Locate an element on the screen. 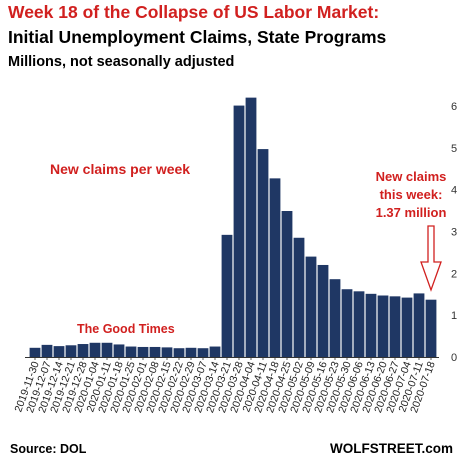 This screenshot has height=464, width=465. y-tick-label: 5 is located at coordinates (454, 149).